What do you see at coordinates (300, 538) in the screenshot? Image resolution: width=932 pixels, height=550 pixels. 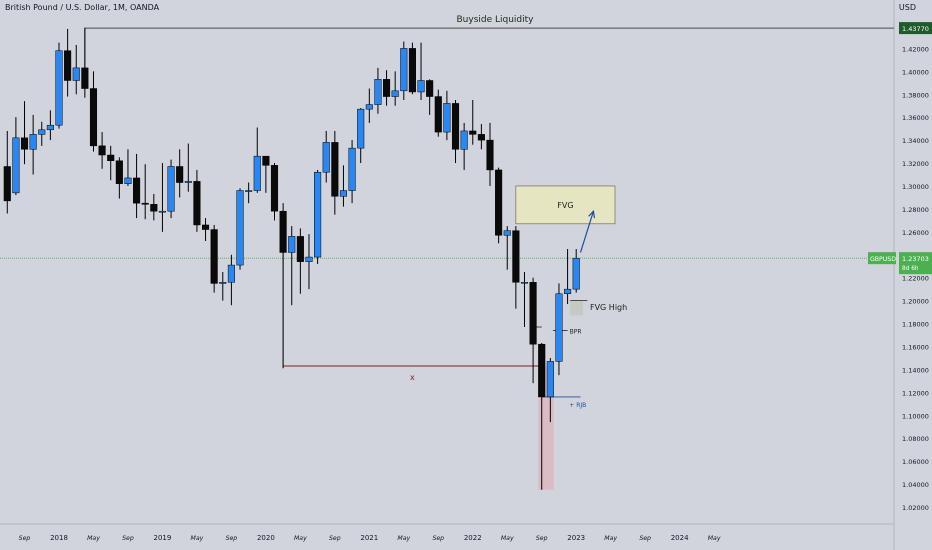 I see `x-tick-label-8: May` at bounding box center [300, 538].